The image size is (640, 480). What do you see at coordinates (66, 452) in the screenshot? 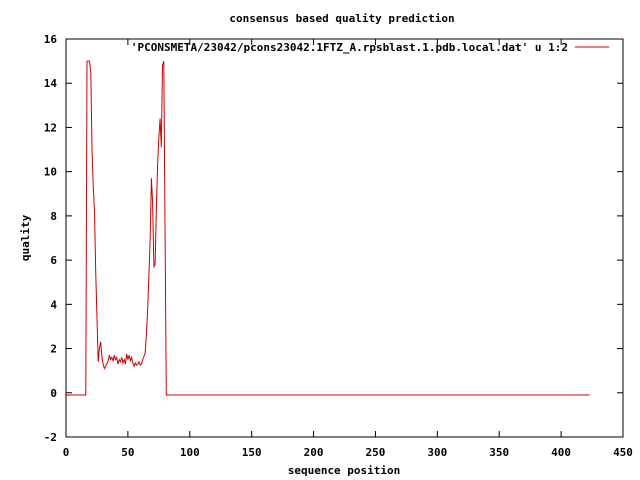
I see `x-tick-label: 0` at bounding box center [66, 452].